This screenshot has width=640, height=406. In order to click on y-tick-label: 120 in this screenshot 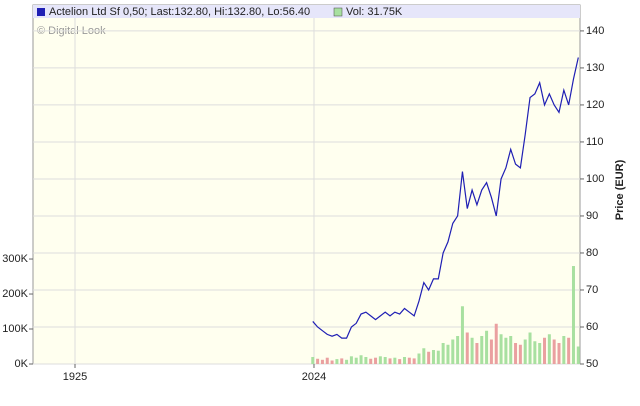, I will do `click(595, 105)`.